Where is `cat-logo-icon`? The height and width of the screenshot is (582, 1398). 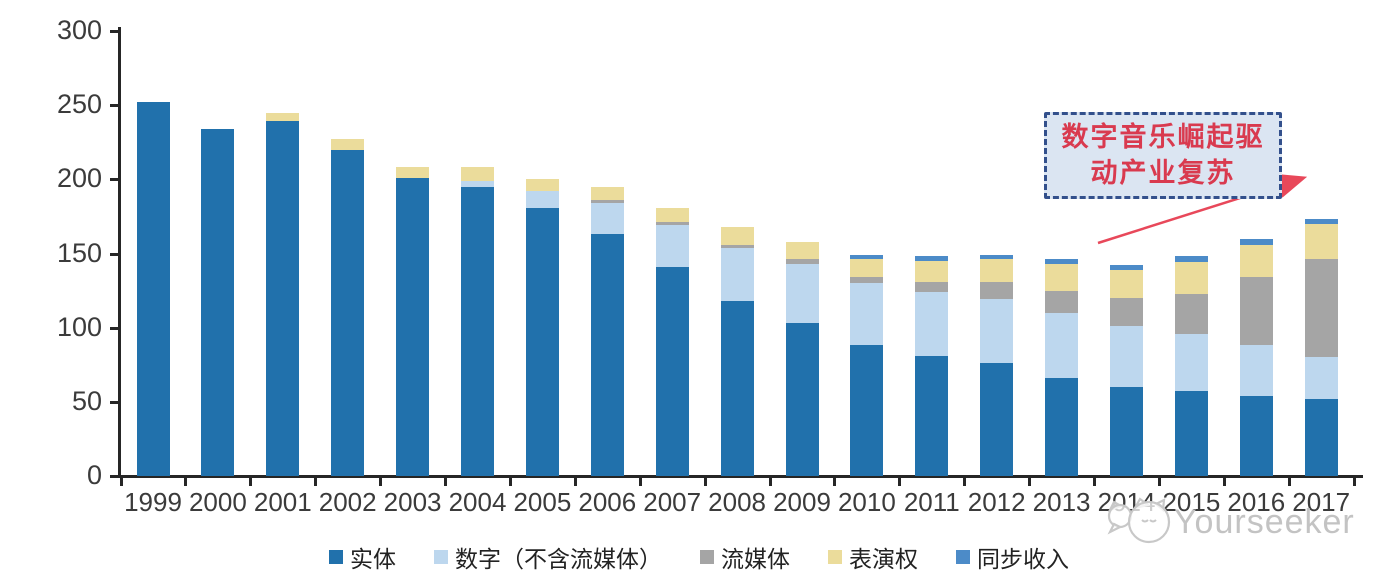 cat-logo-icon is located at coordinates (1139, 520).